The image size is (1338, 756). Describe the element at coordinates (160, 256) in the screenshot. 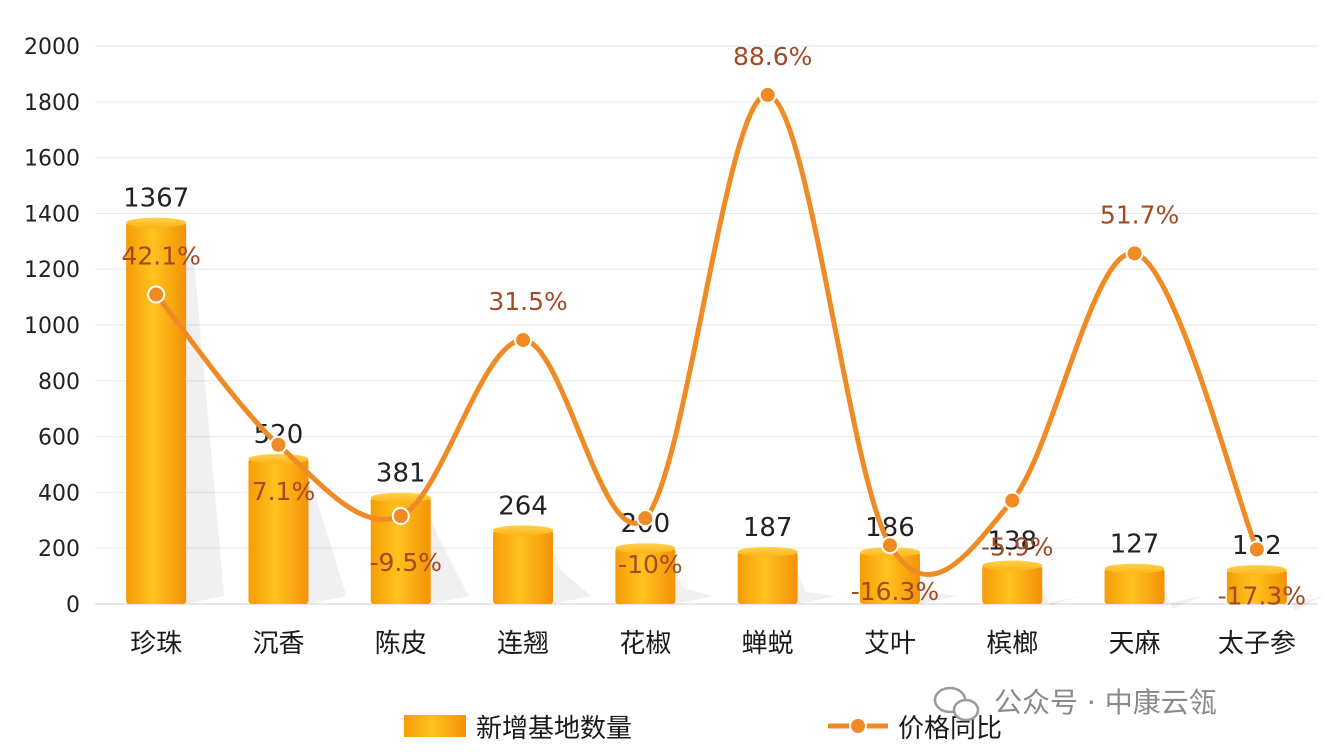

I see `line-value-label: 42.1%` at that location.